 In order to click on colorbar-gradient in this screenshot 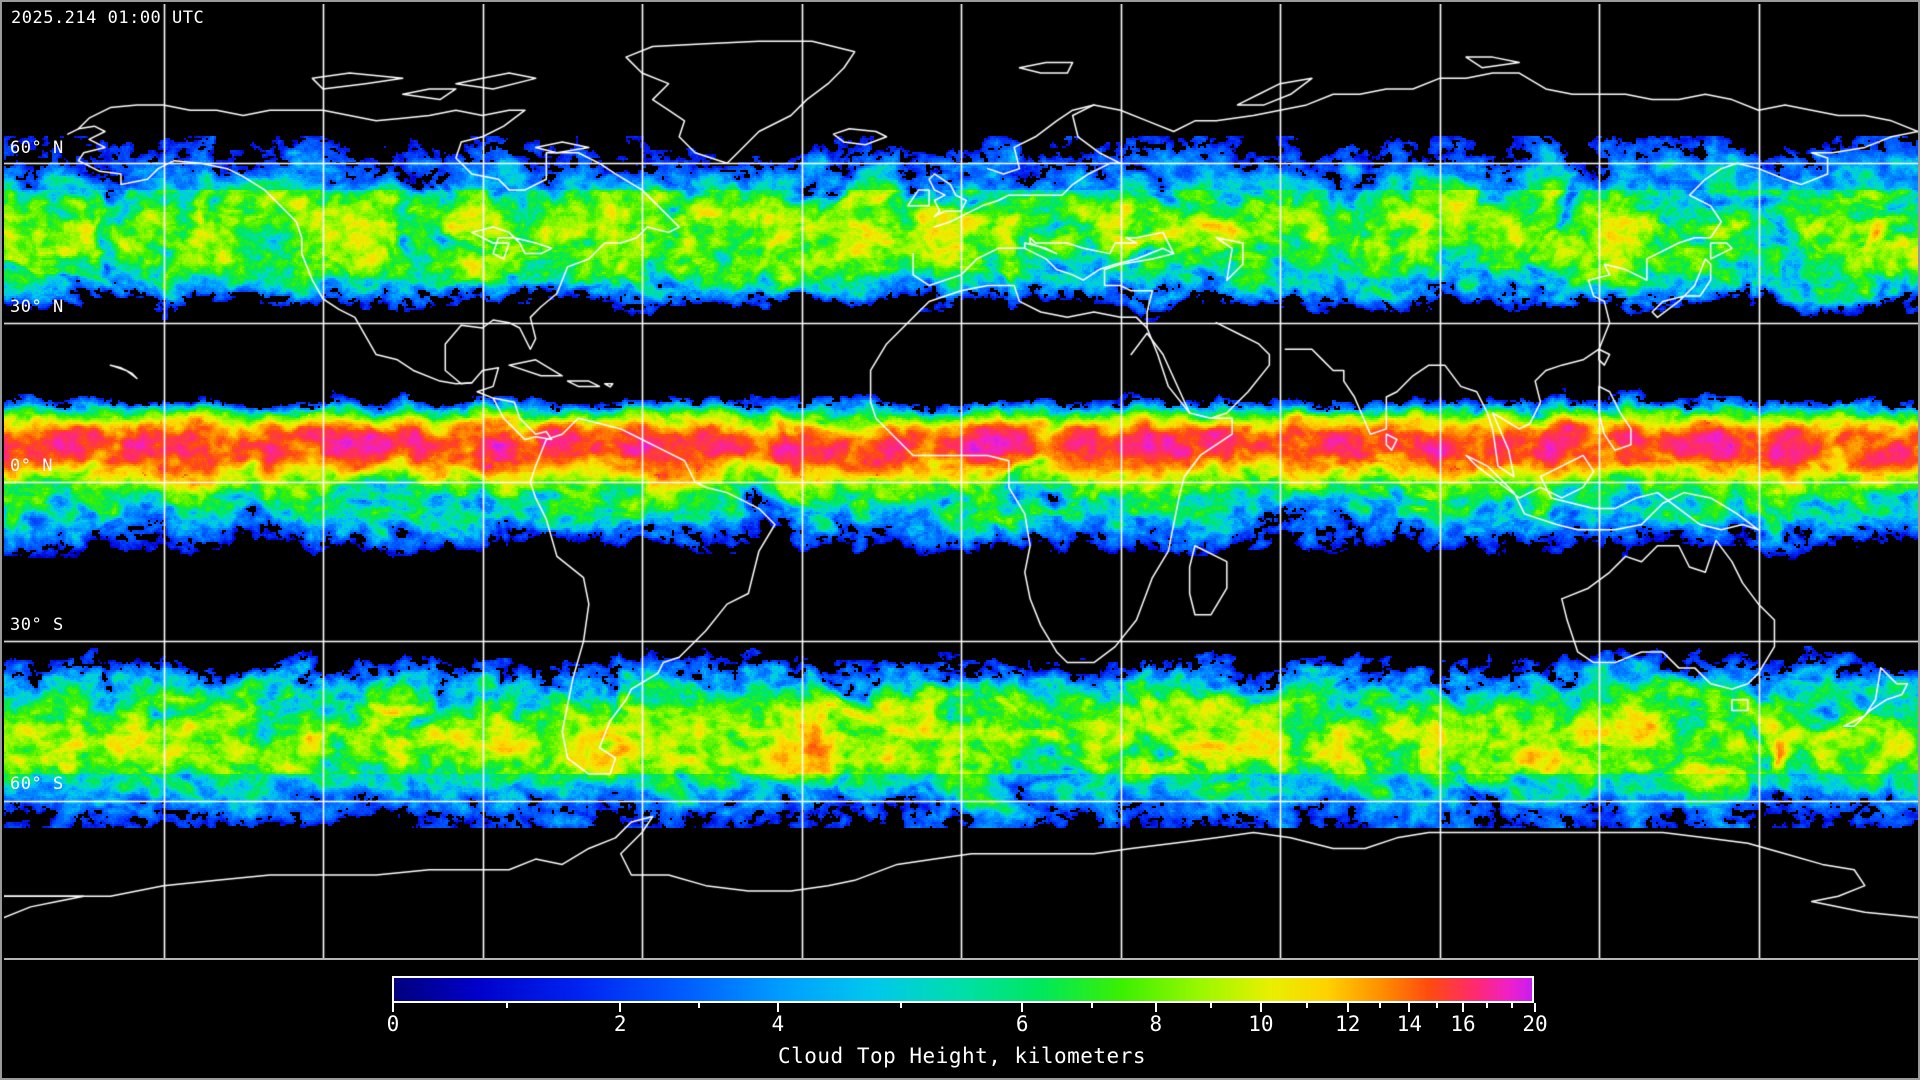, I will do `click(963, 989)`.